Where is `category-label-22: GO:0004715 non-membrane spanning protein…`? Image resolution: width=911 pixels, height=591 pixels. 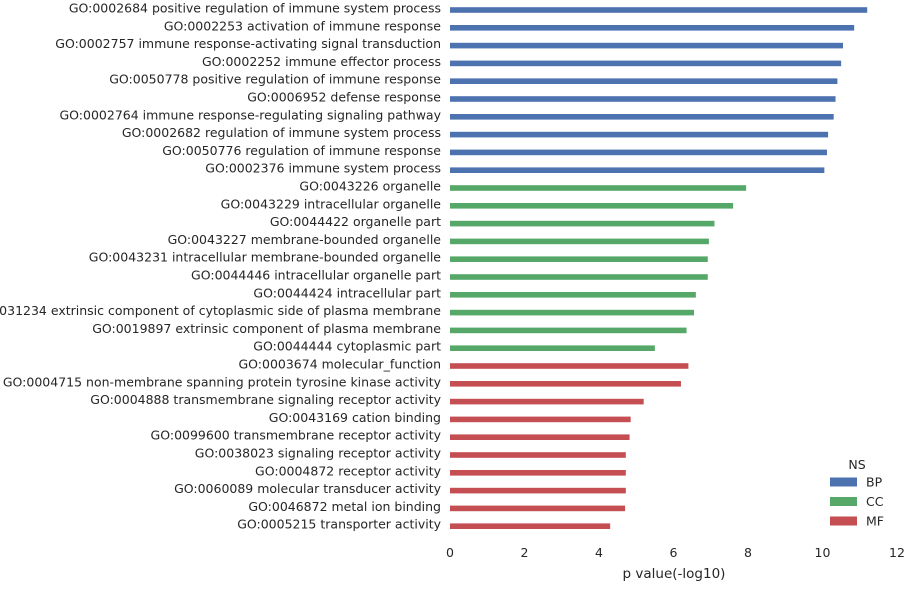
category-label-22: GO:0004715 non-membrane spanning protein… is located at coordinates (222, 381).